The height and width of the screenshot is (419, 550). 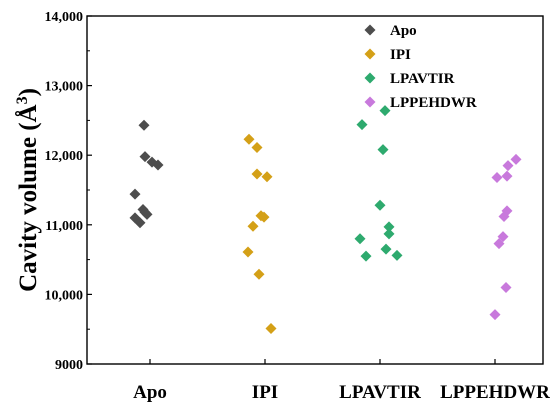 I want to click on y-axis-title-close: ), so click(x=28, y=92).